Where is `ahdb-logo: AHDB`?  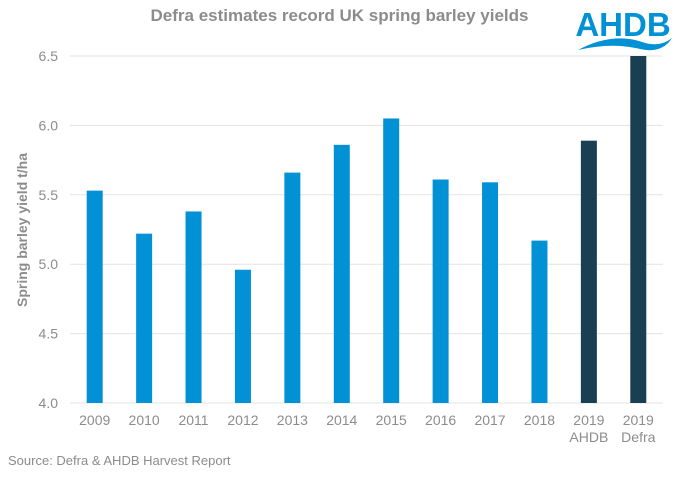
ahdb-logo: AHDB is located at coordinates (623, 31).